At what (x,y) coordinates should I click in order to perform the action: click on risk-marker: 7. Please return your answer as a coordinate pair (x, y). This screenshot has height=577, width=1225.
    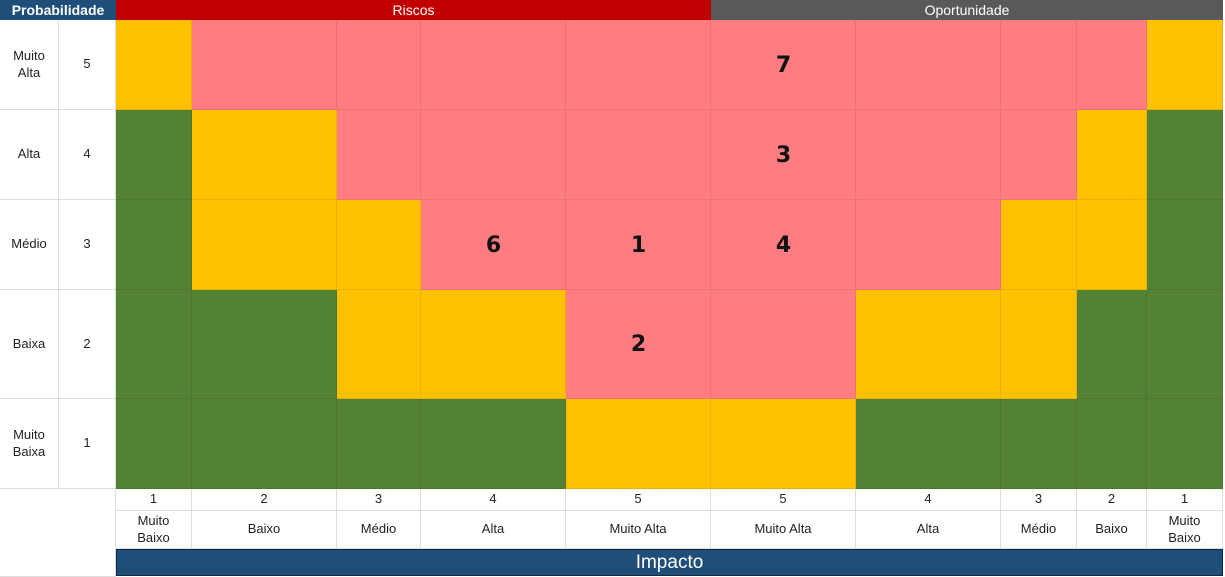
    Looking at the image, I should click on (783, 65).